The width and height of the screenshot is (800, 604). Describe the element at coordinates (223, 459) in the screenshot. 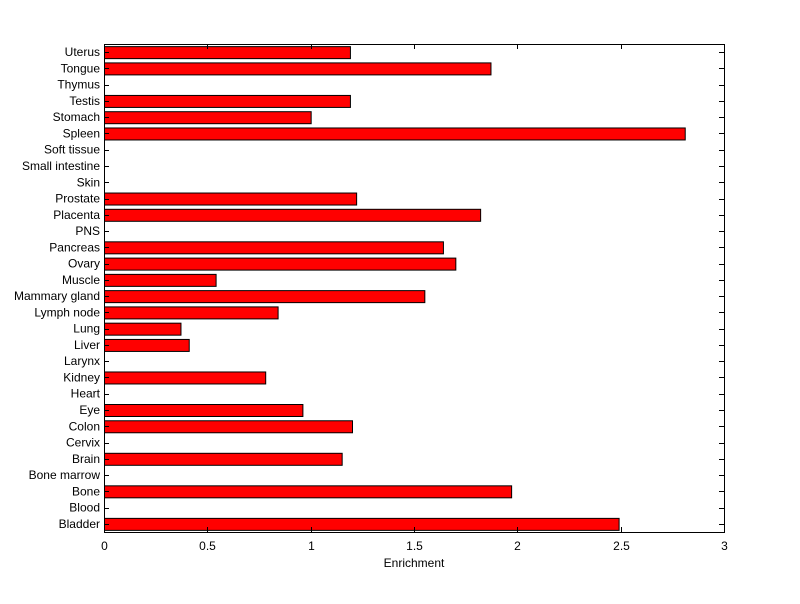

I see `bar-brain` at that location.